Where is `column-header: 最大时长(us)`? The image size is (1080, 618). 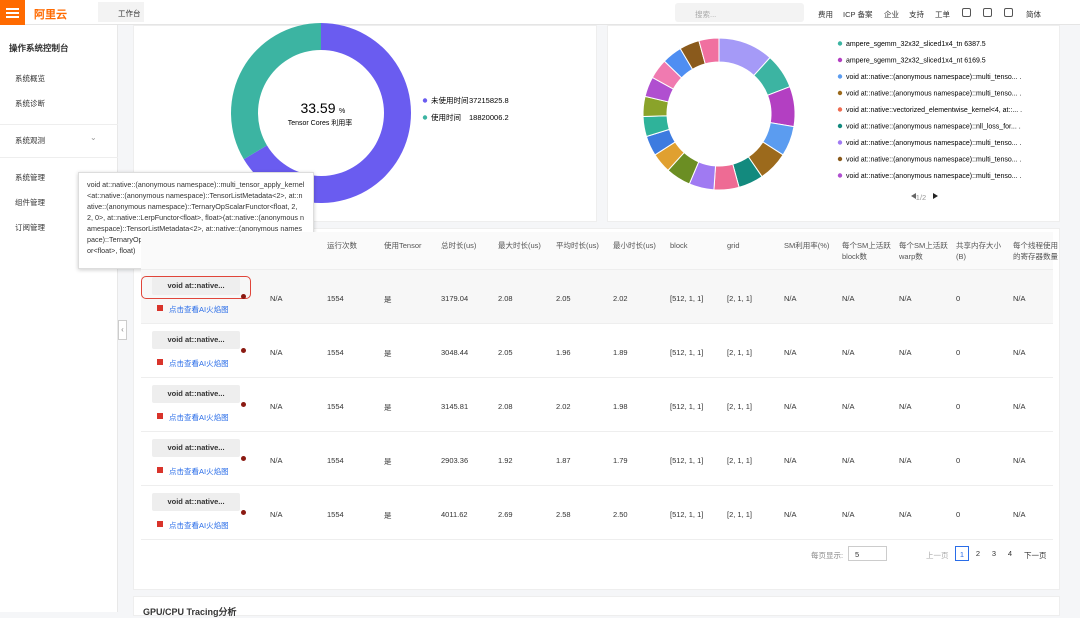
column-header: 最大时长(us) is located at coordinates (519, 245).